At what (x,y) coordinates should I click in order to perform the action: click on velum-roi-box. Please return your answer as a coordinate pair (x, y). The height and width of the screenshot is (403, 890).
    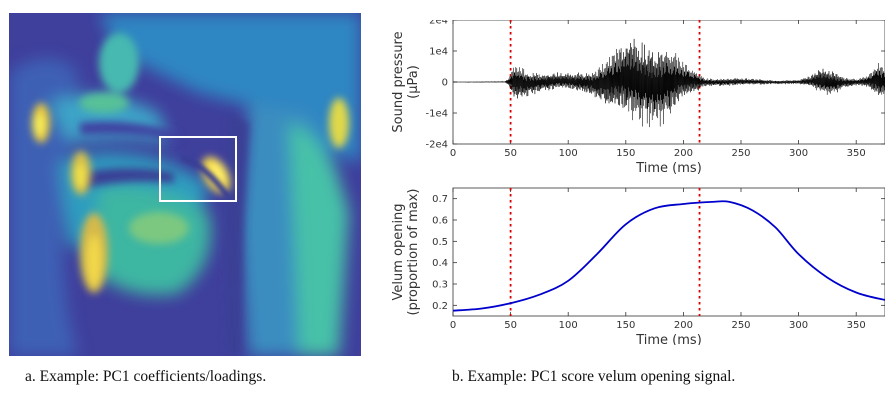
    Looking at the image, I should click on (198, 169).